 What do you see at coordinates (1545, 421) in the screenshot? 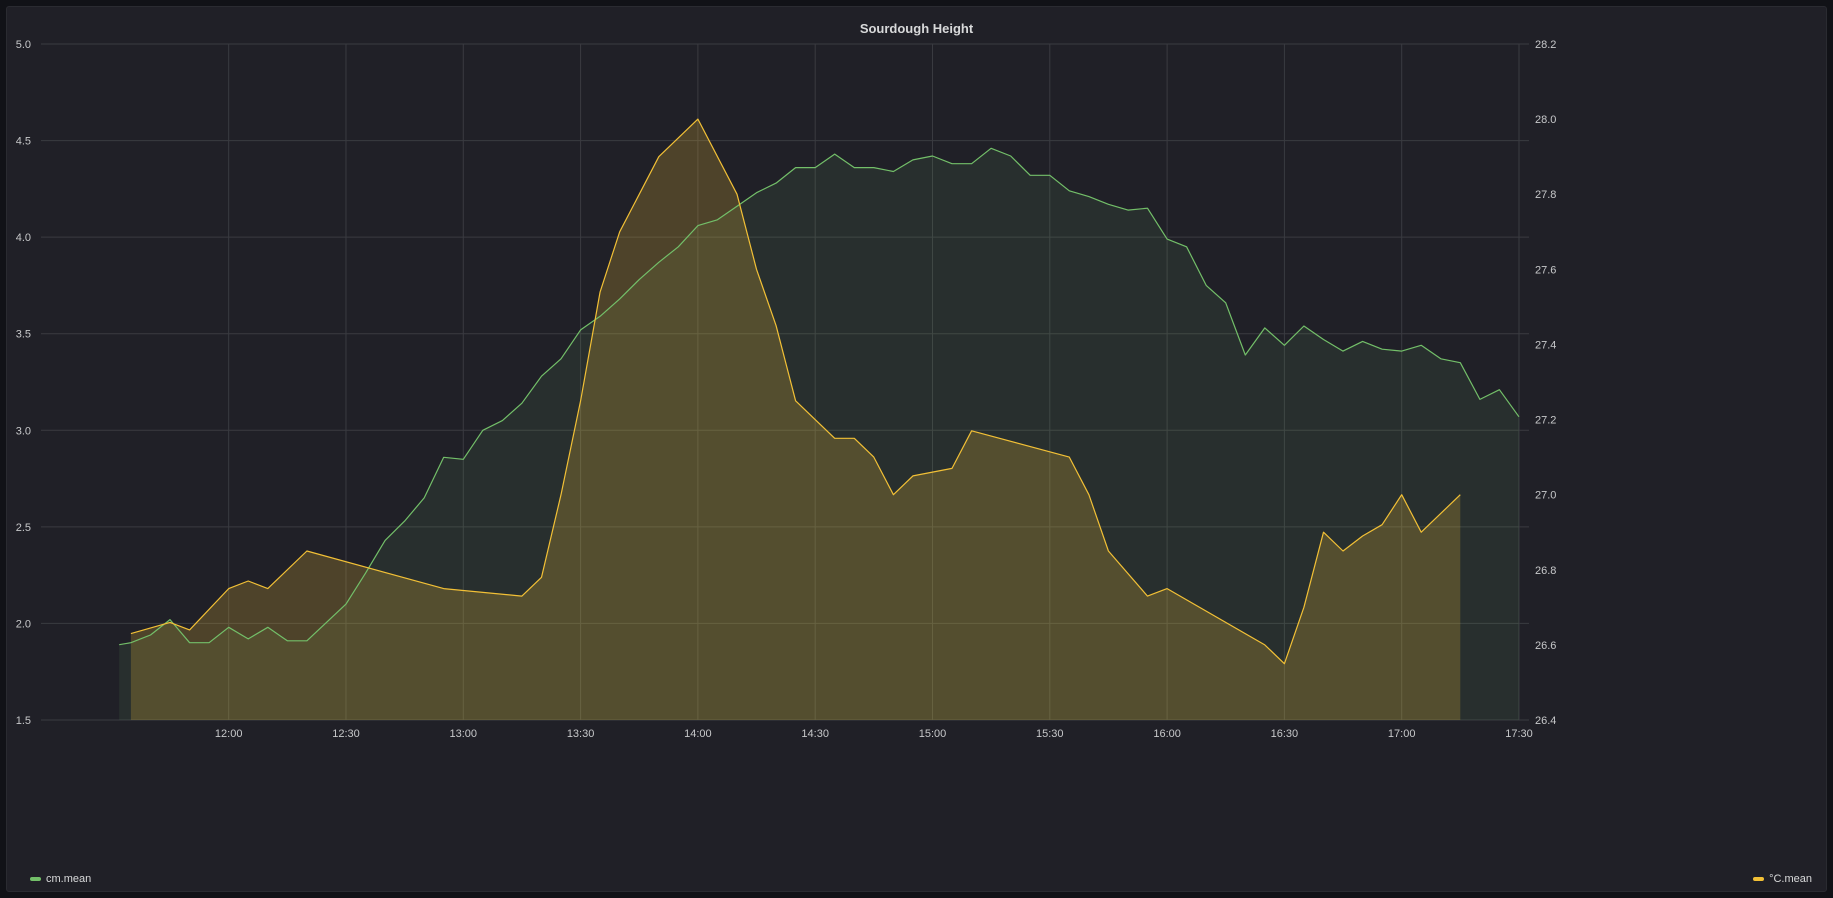
I see `y-right-tick-label: 27.2` at bounding box center [1545, 421].